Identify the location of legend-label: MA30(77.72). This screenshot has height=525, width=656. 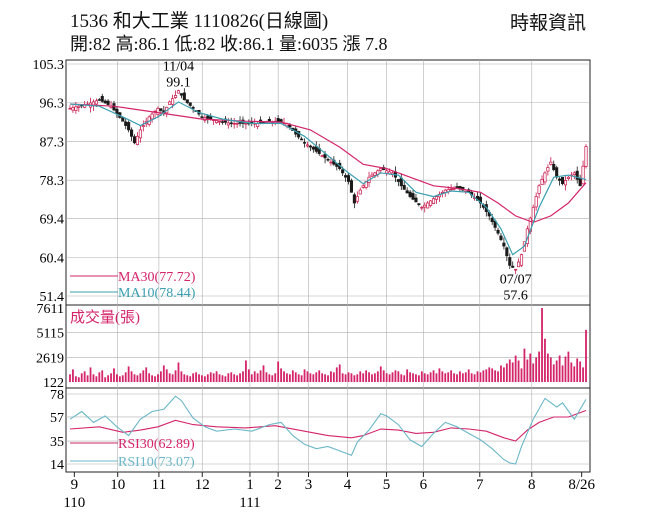
(157, 277).